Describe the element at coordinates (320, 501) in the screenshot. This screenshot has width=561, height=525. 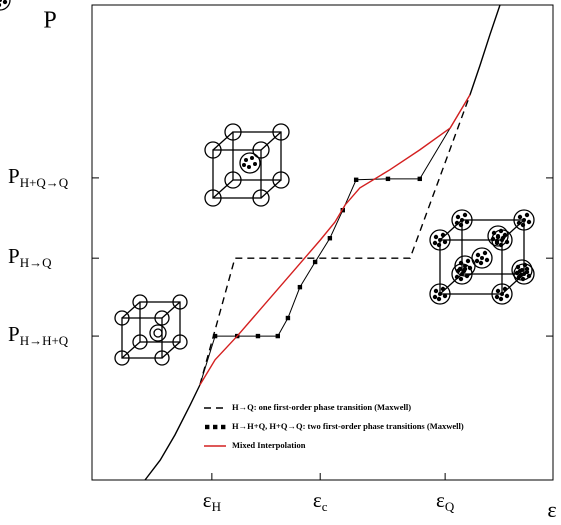
I see `x-tick-label: εc` at that location.